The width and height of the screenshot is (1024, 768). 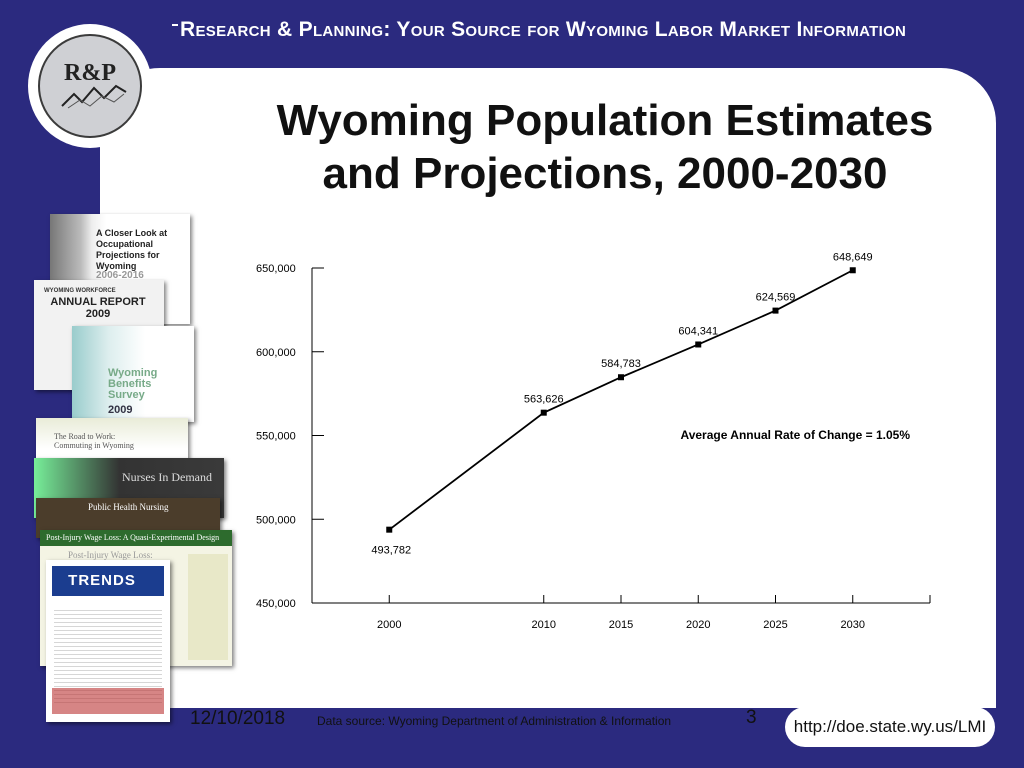 What do you see at coordinates (238, 718) in the screenshot?
I see `footer-date: 12/10/2018` at bounding box center [238, 718].